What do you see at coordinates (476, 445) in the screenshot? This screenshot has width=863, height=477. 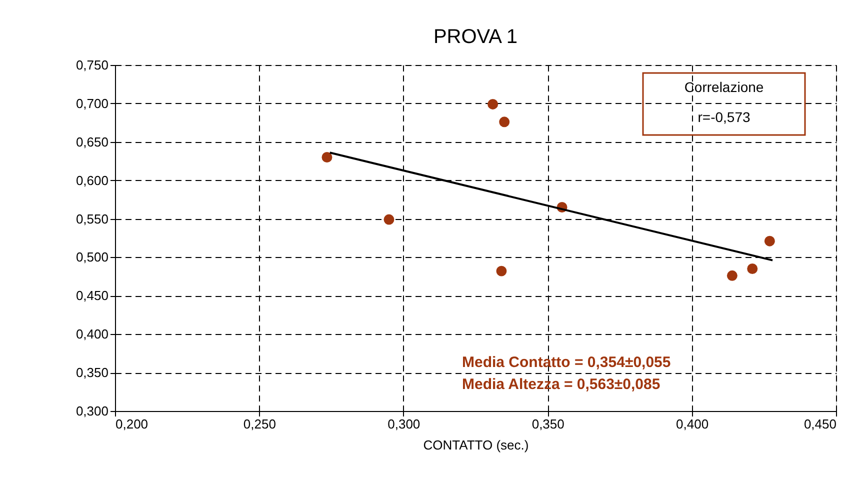 I see `x-axis-title: CONTATTO (sec.)` at bounding box center [476, 445].